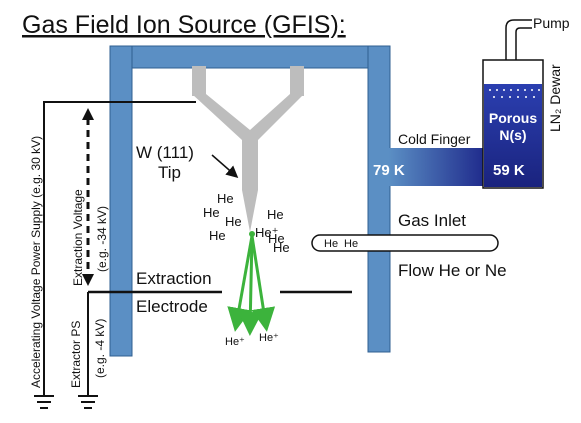 Image resolution: width=581 pixels, height=423 pixels. Describe the element at coordinates (76, 354) in the screenshot. I see `extractor-ps-label-1: Extractor PS` at that location.